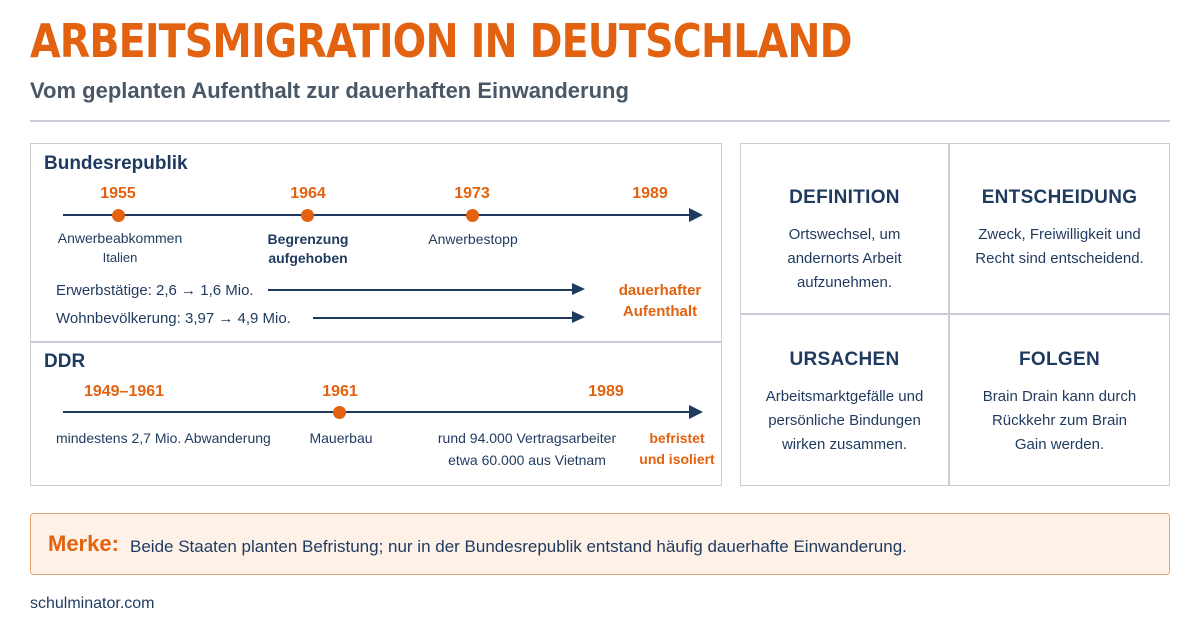  What do you see at coordinates (443, 318) in the screenshot?
I see `brd-stat-population-arrow` at bounding box center [443, 318].